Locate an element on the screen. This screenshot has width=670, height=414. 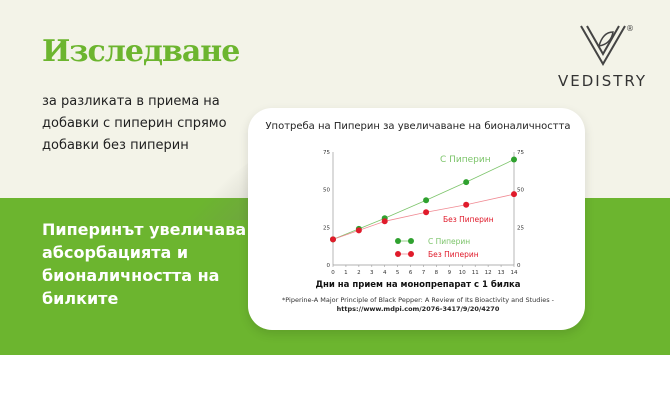
x-tick-label: 0 is located at coordinates (333, 273).